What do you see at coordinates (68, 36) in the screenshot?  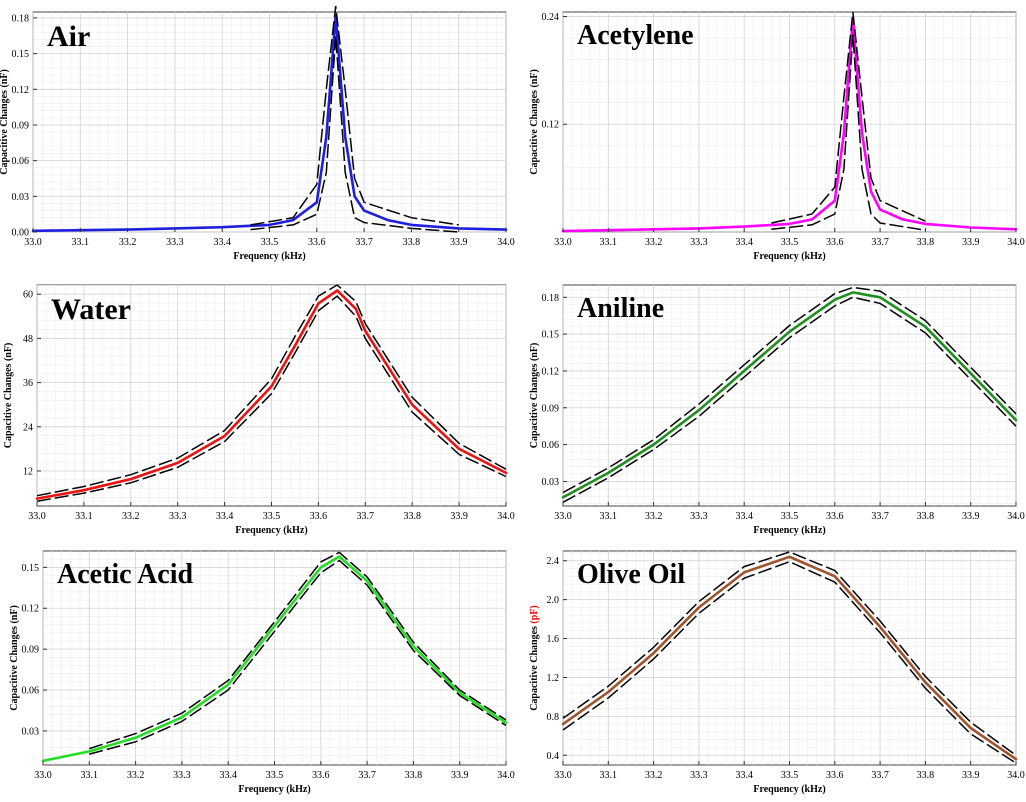 I see `panel-title: Air` at bounding box center [68, 36].